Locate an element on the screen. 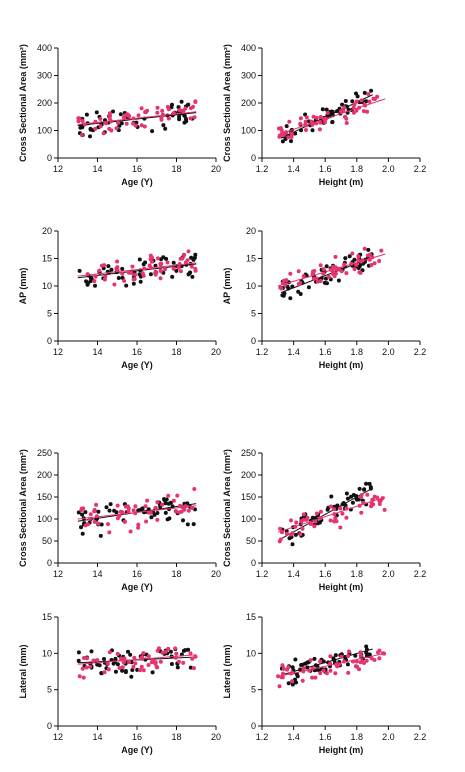  y-axis-title: Lateral (mm) is located at coordinates (23, 671).